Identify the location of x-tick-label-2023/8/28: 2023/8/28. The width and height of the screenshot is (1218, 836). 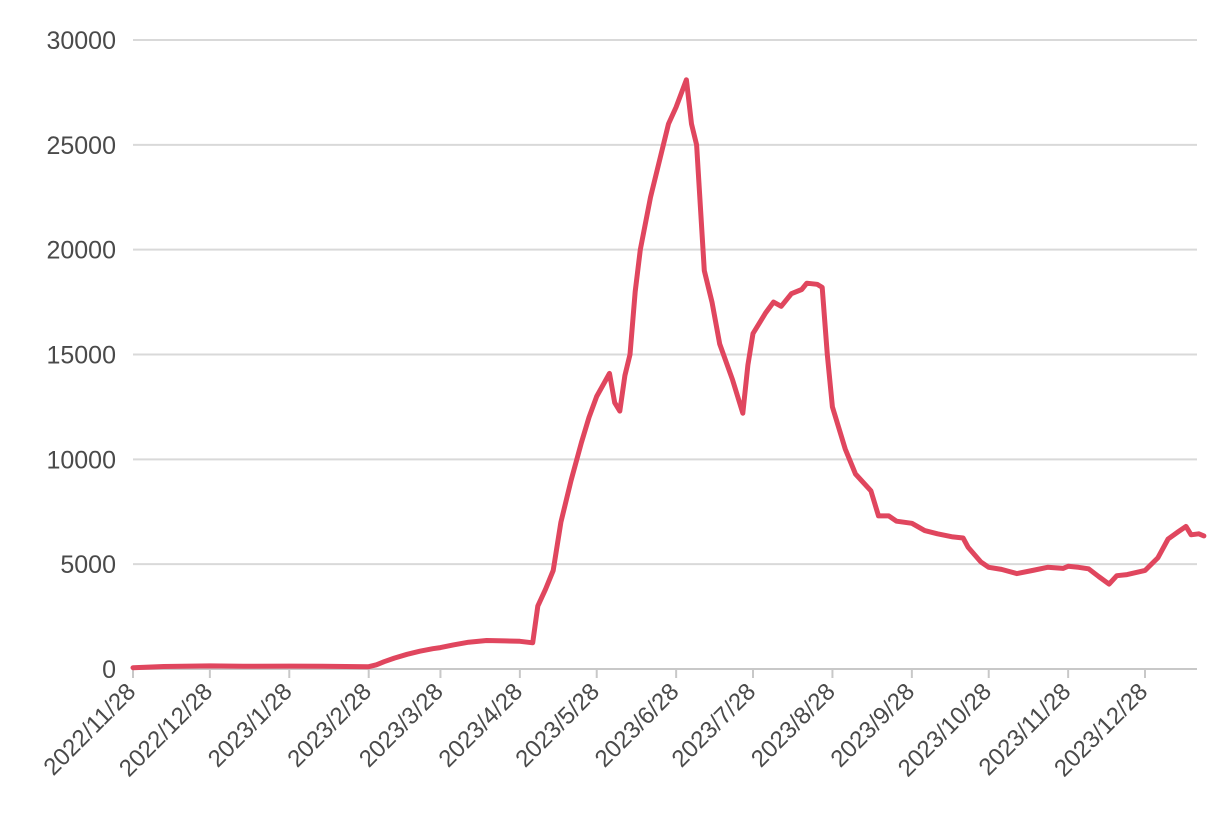
(793, 725).